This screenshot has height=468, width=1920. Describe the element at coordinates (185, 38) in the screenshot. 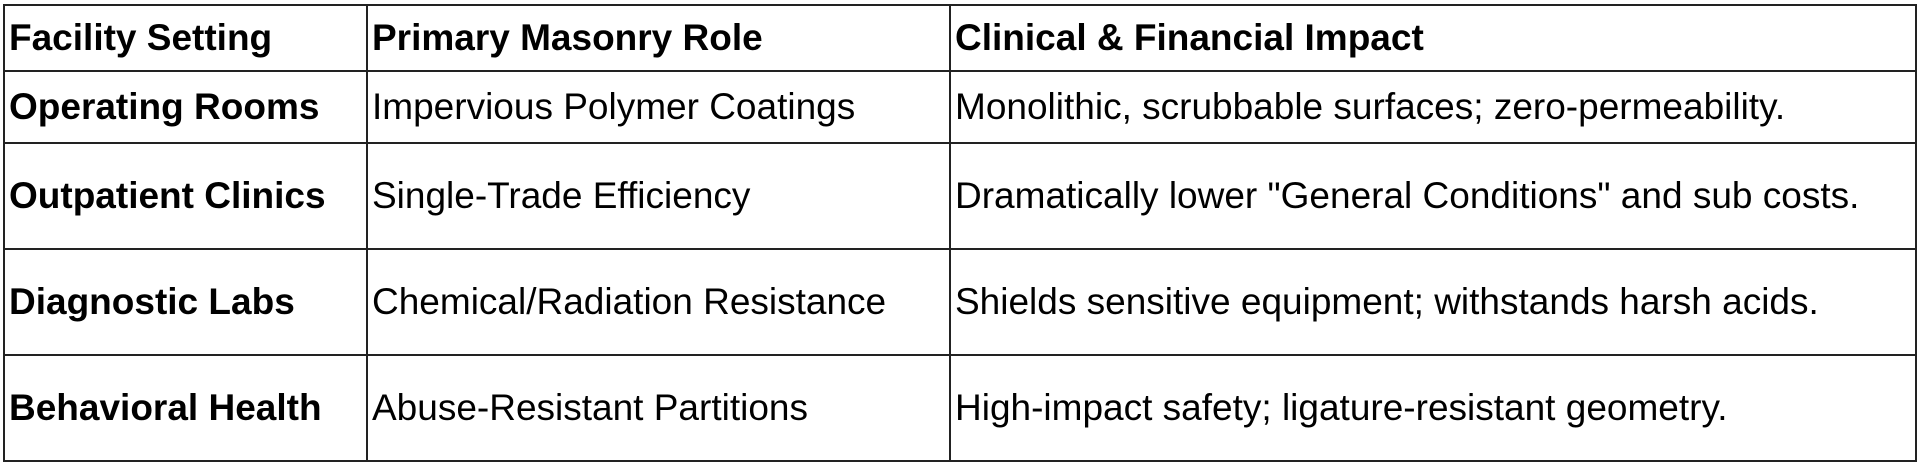

I see `header-cell: Facility Setting` at that location.